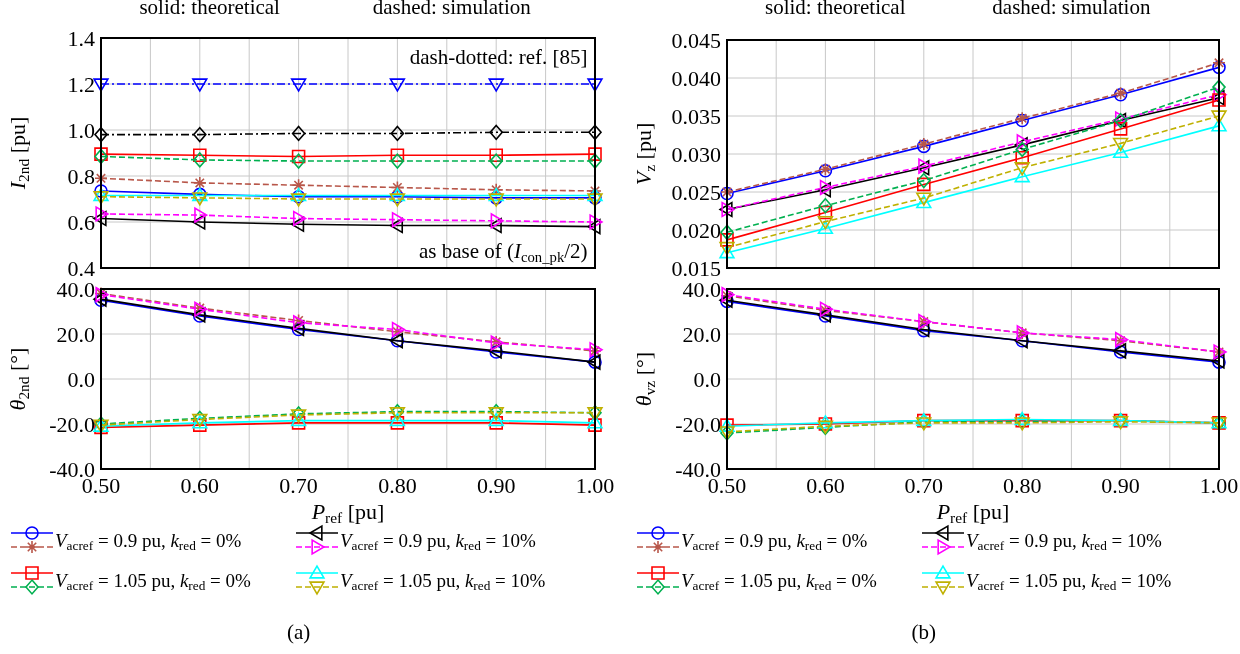 Image resolution: width=1240 pixels, height=654 pixels. I want to click on y-tick-label: 0.030, so click(696, 154).